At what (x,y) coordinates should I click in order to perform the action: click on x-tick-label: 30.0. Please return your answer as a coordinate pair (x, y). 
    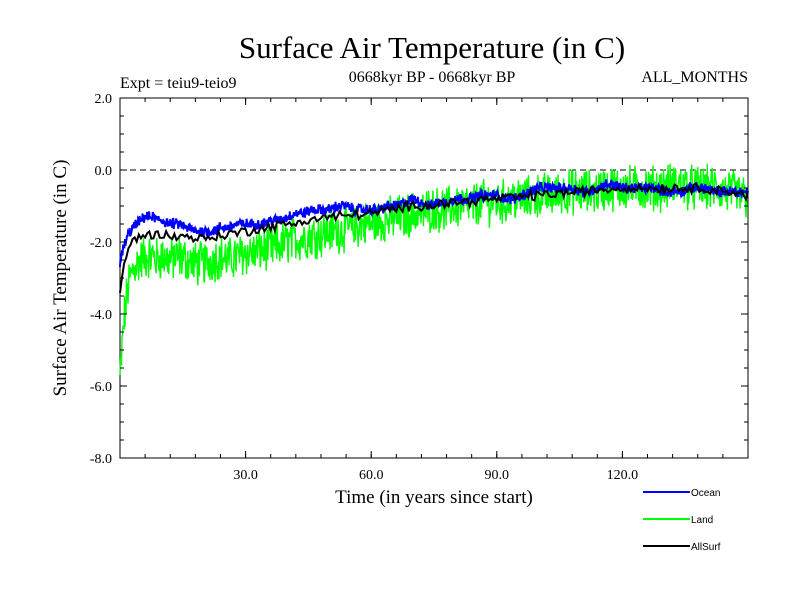
    Looking at the image, I should click on (245, 475).